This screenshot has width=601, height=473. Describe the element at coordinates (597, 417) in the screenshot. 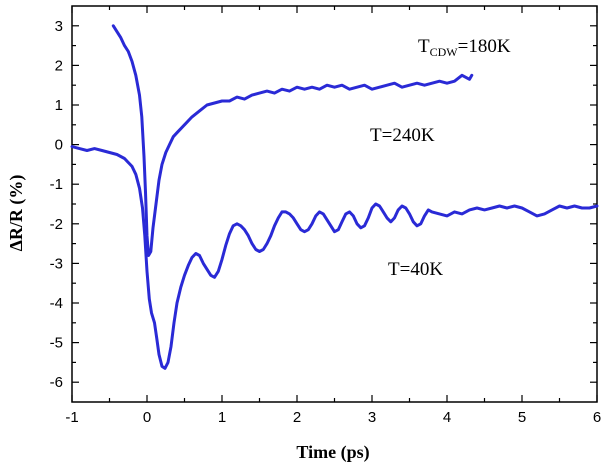

I see `x-tick-label: 6` at that location.